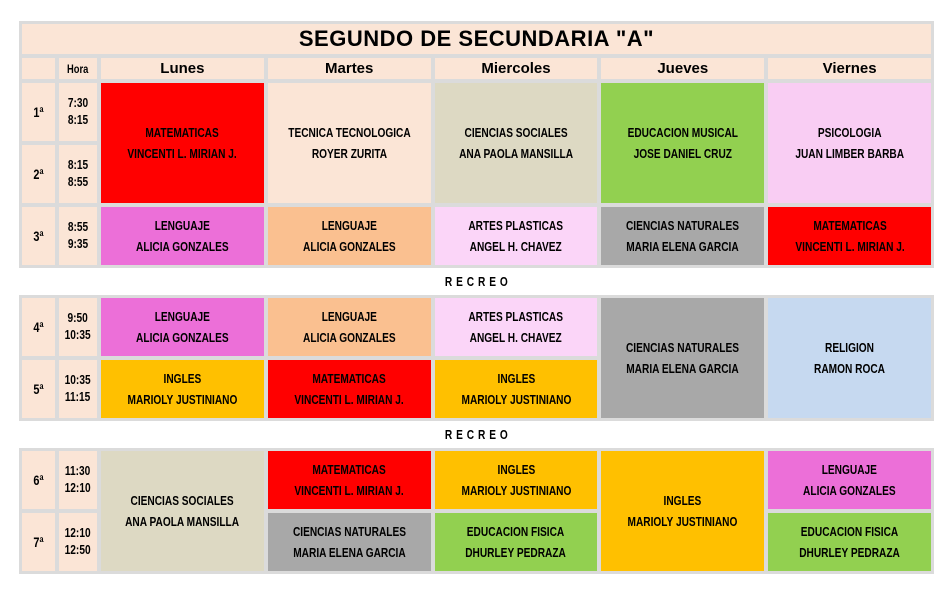 The height and width of the screenshot is (589, 952). What do you see at coordinates (349, 480) in the screenshot?
I see `class-cell-martes-p6: MATEMATICAS VINCENTI L. MIRIAN J.` at bounding box center [349, 480].